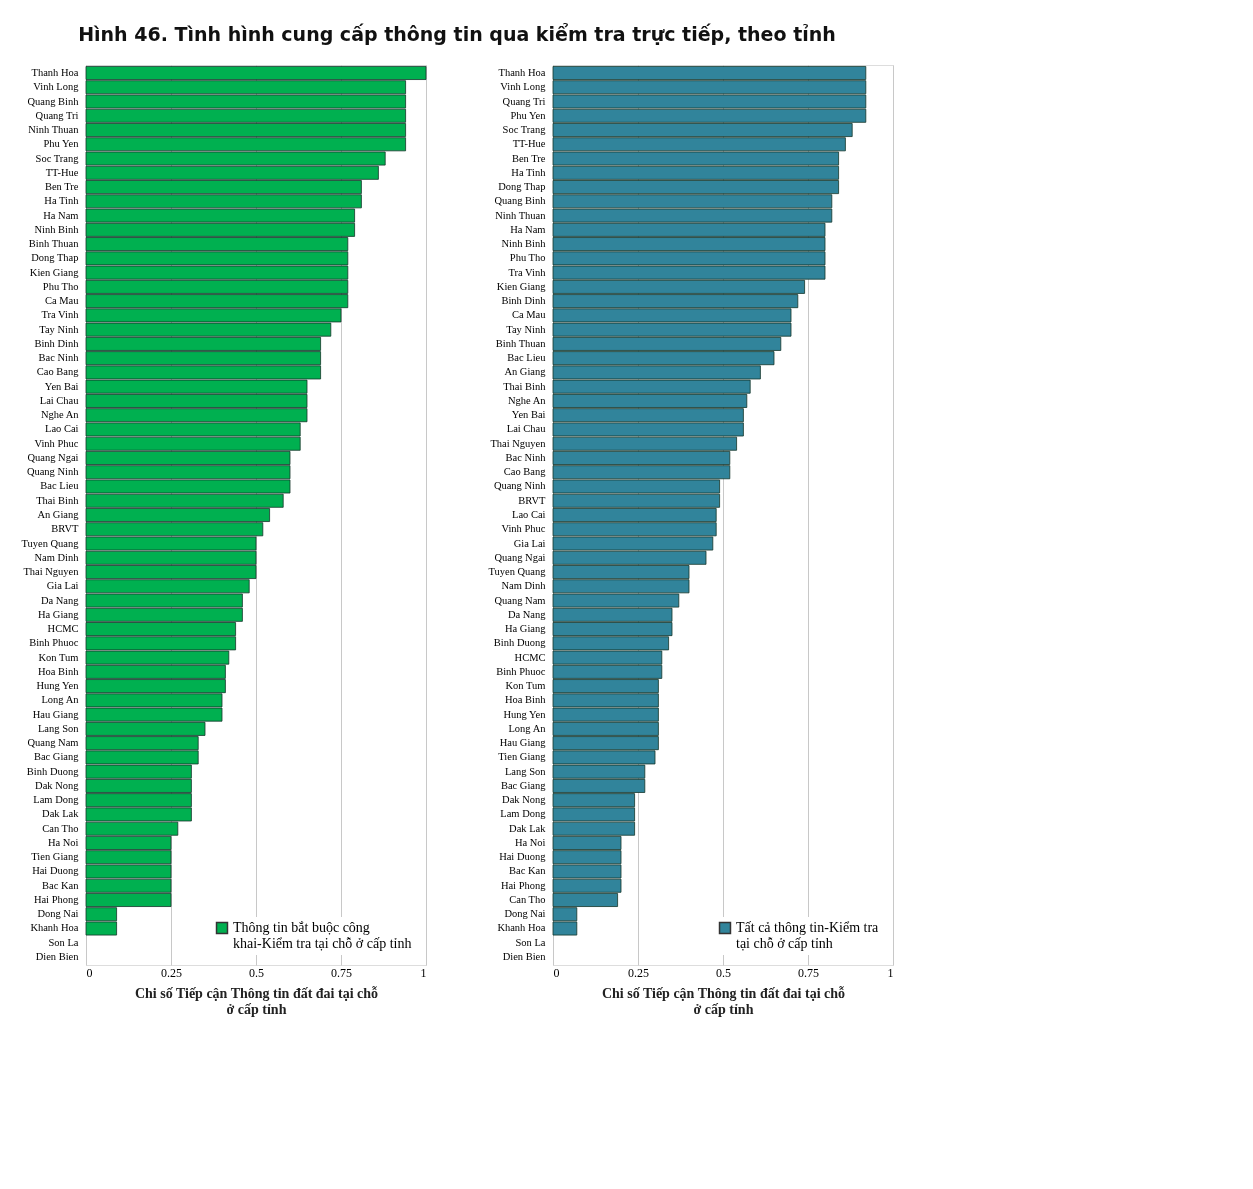 The height and width of the screenshot is (1189, 1253). What do you see at coordinates (525, 472) in the screenshot?
I see `y-tick-label: Cao Bang` at bounding box center [525, 472].